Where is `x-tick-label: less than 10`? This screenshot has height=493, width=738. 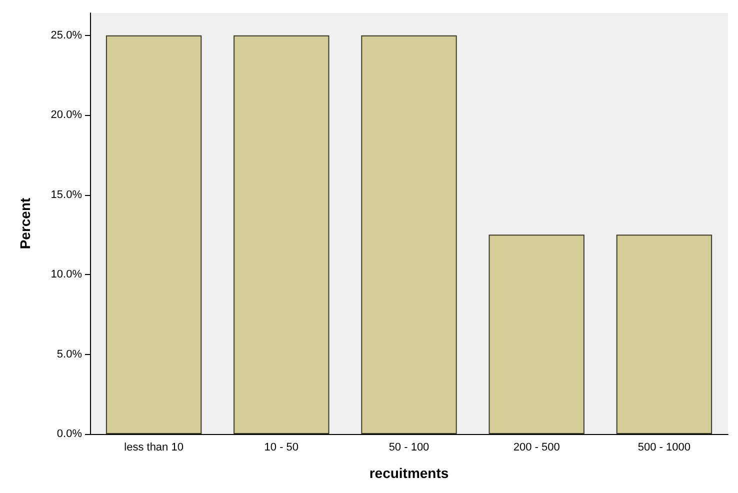
x-tick-label: less than 10 is located at coordinates (154, 448).